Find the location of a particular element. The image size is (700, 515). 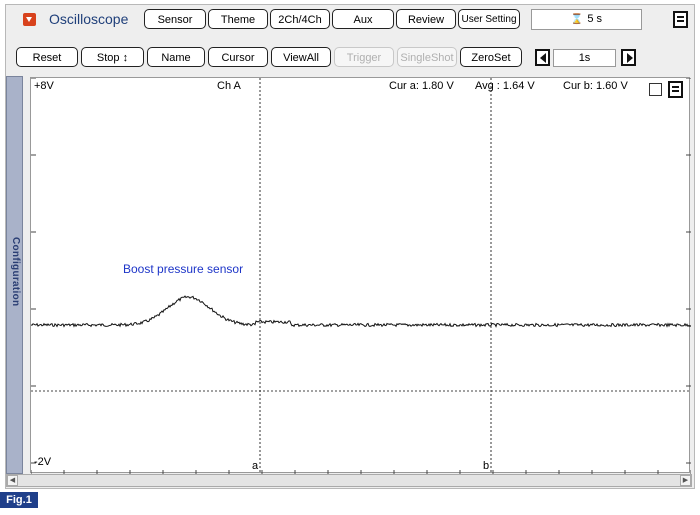

average-readout: Avg : 1.64 V is located at coordinates (505, 86).